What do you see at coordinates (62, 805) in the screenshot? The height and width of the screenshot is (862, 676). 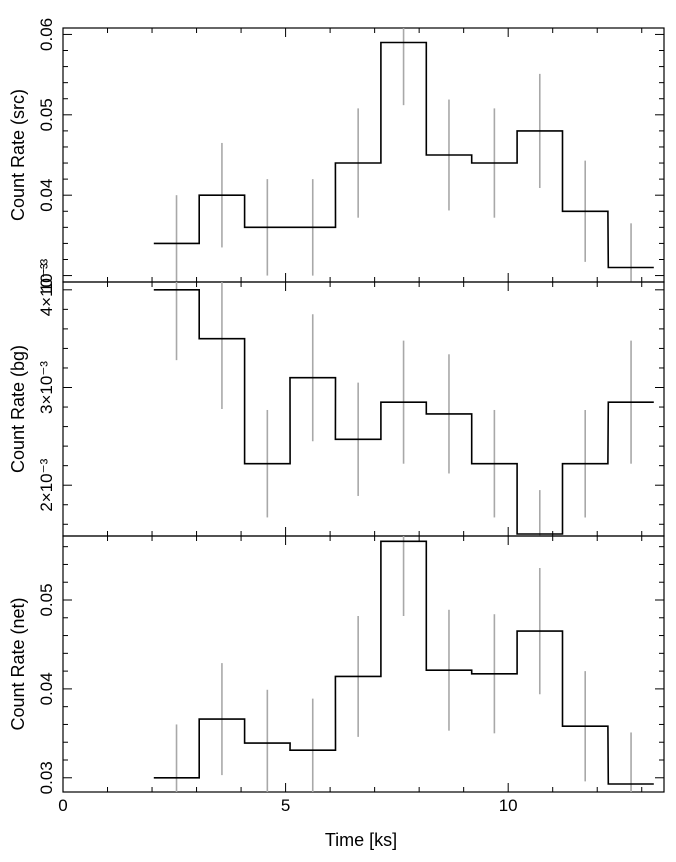 I see `x-tick-label: 0` at bounding box center [62, 805].